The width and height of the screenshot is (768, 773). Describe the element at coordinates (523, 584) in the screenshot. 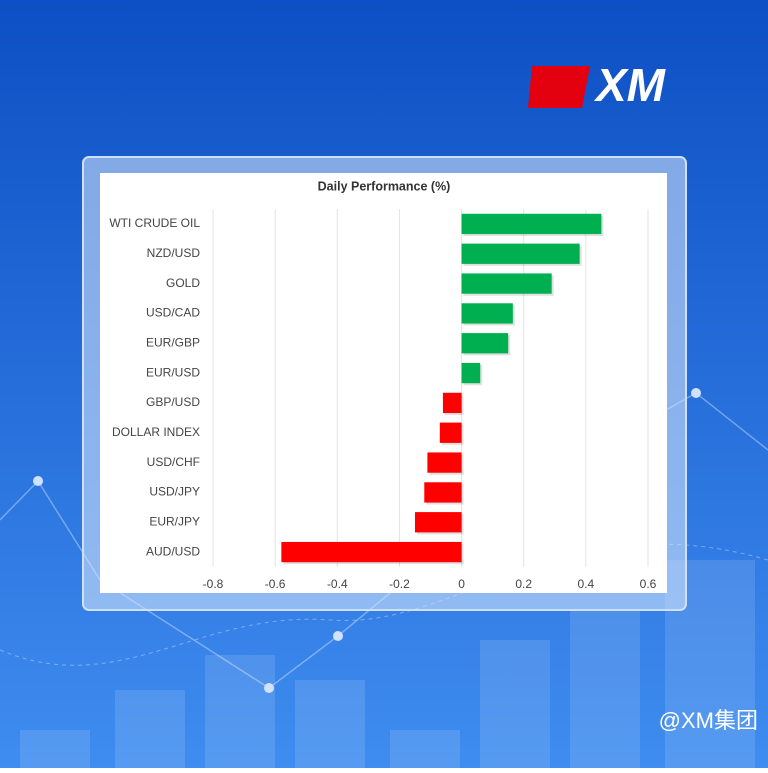

I see `x-tick-label: 0.2` at that location.